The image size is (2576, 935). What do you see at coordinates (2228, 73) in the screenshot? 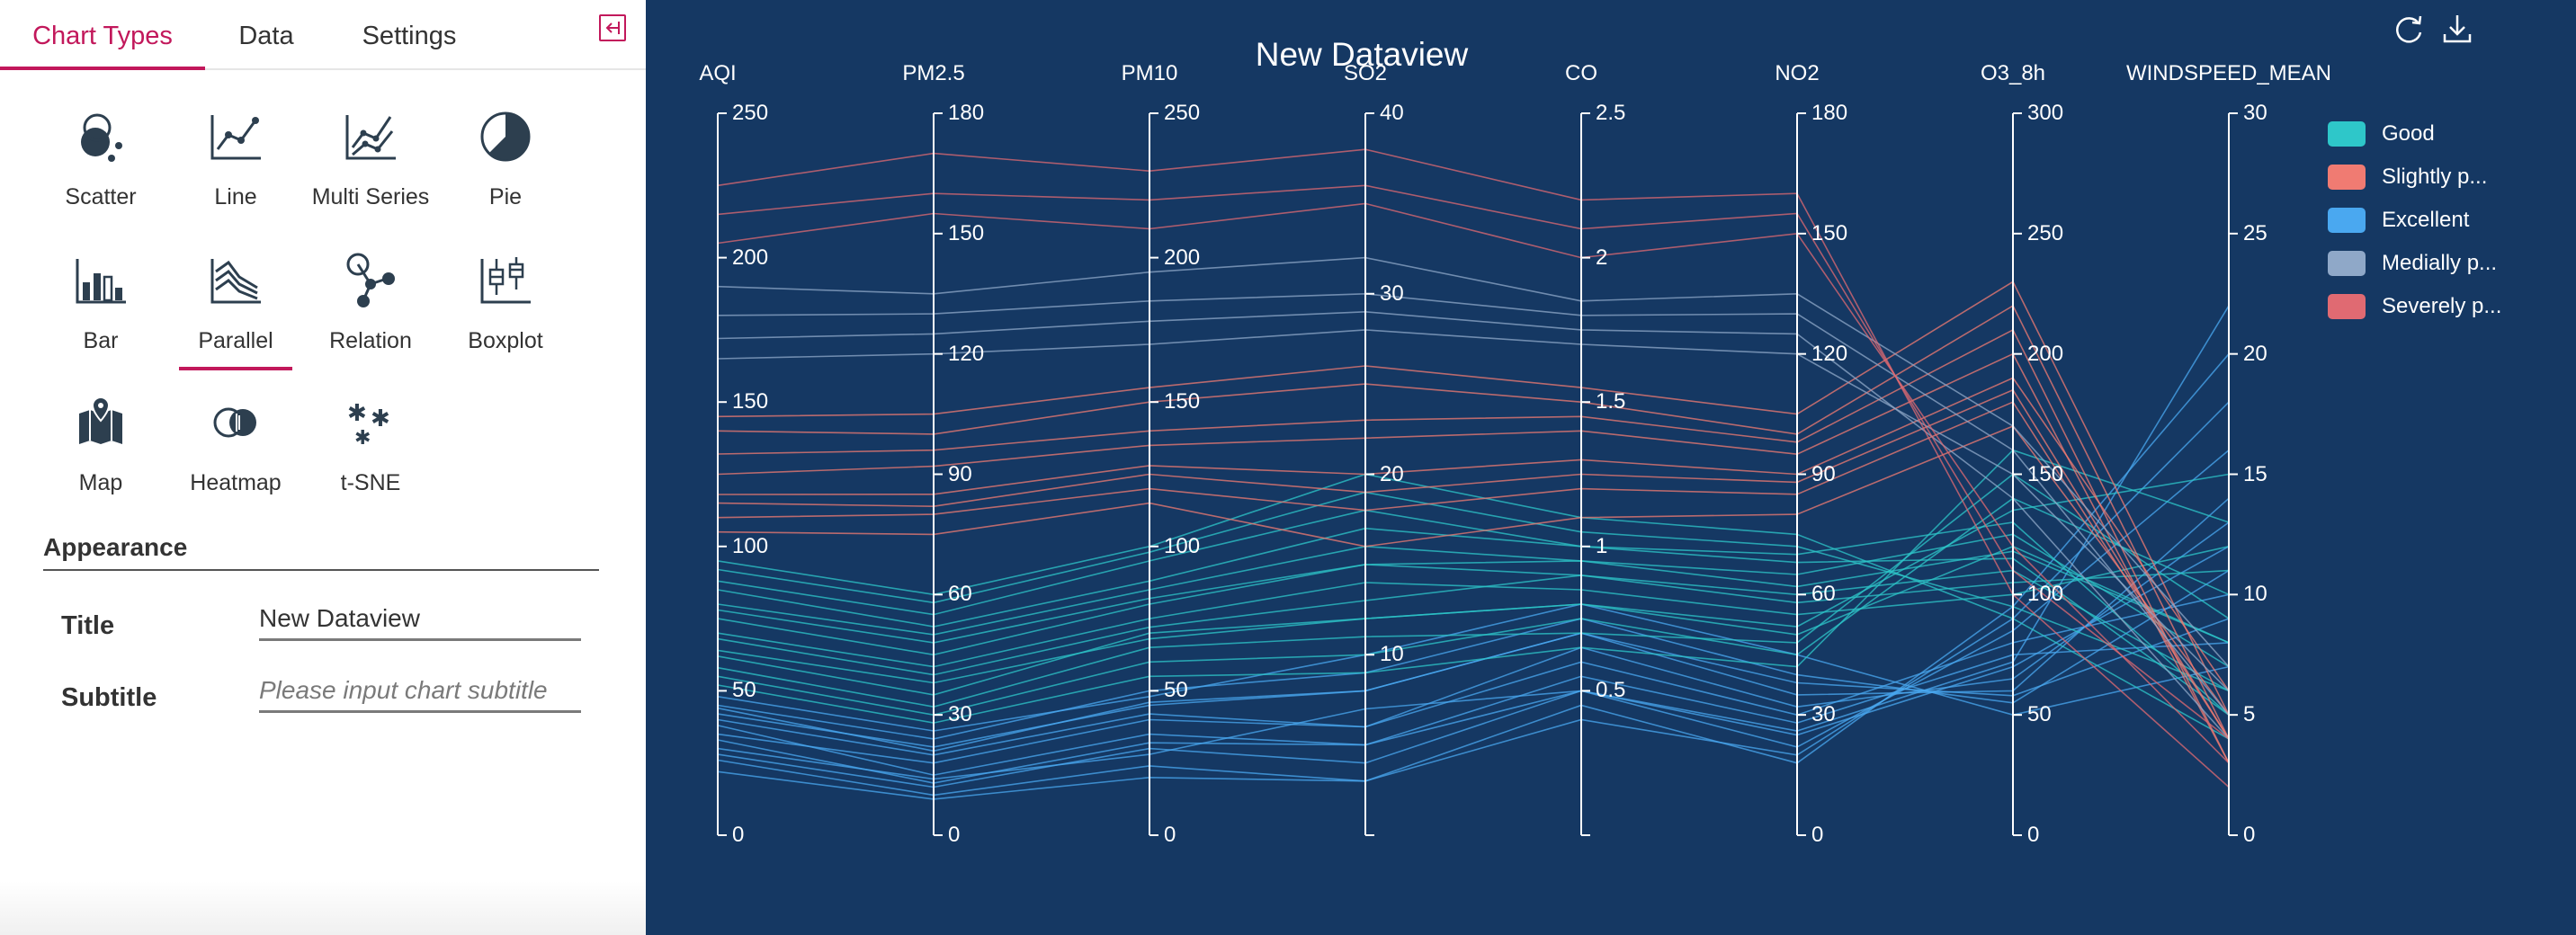
I see `axis-name: WINDSPEED_MEAN` at bounding box center [2228, 73].